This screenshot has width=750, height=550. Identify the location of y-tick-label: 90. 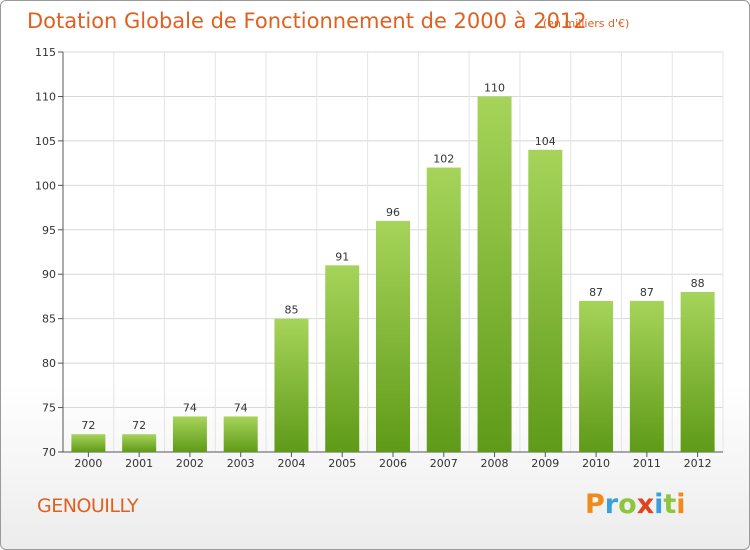
(49, 274).